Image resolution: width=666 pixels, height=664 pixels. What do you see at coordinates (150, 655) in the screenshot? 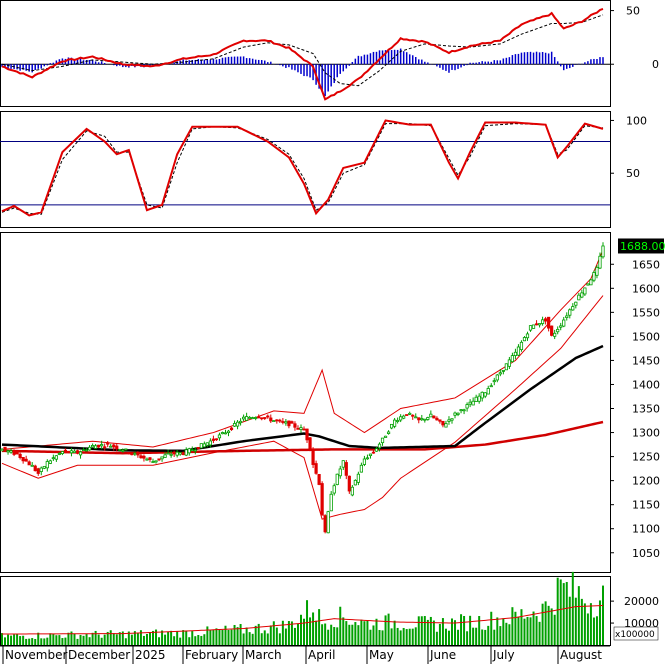
I see `month-label: 2025` at bounding box center [150, 655].